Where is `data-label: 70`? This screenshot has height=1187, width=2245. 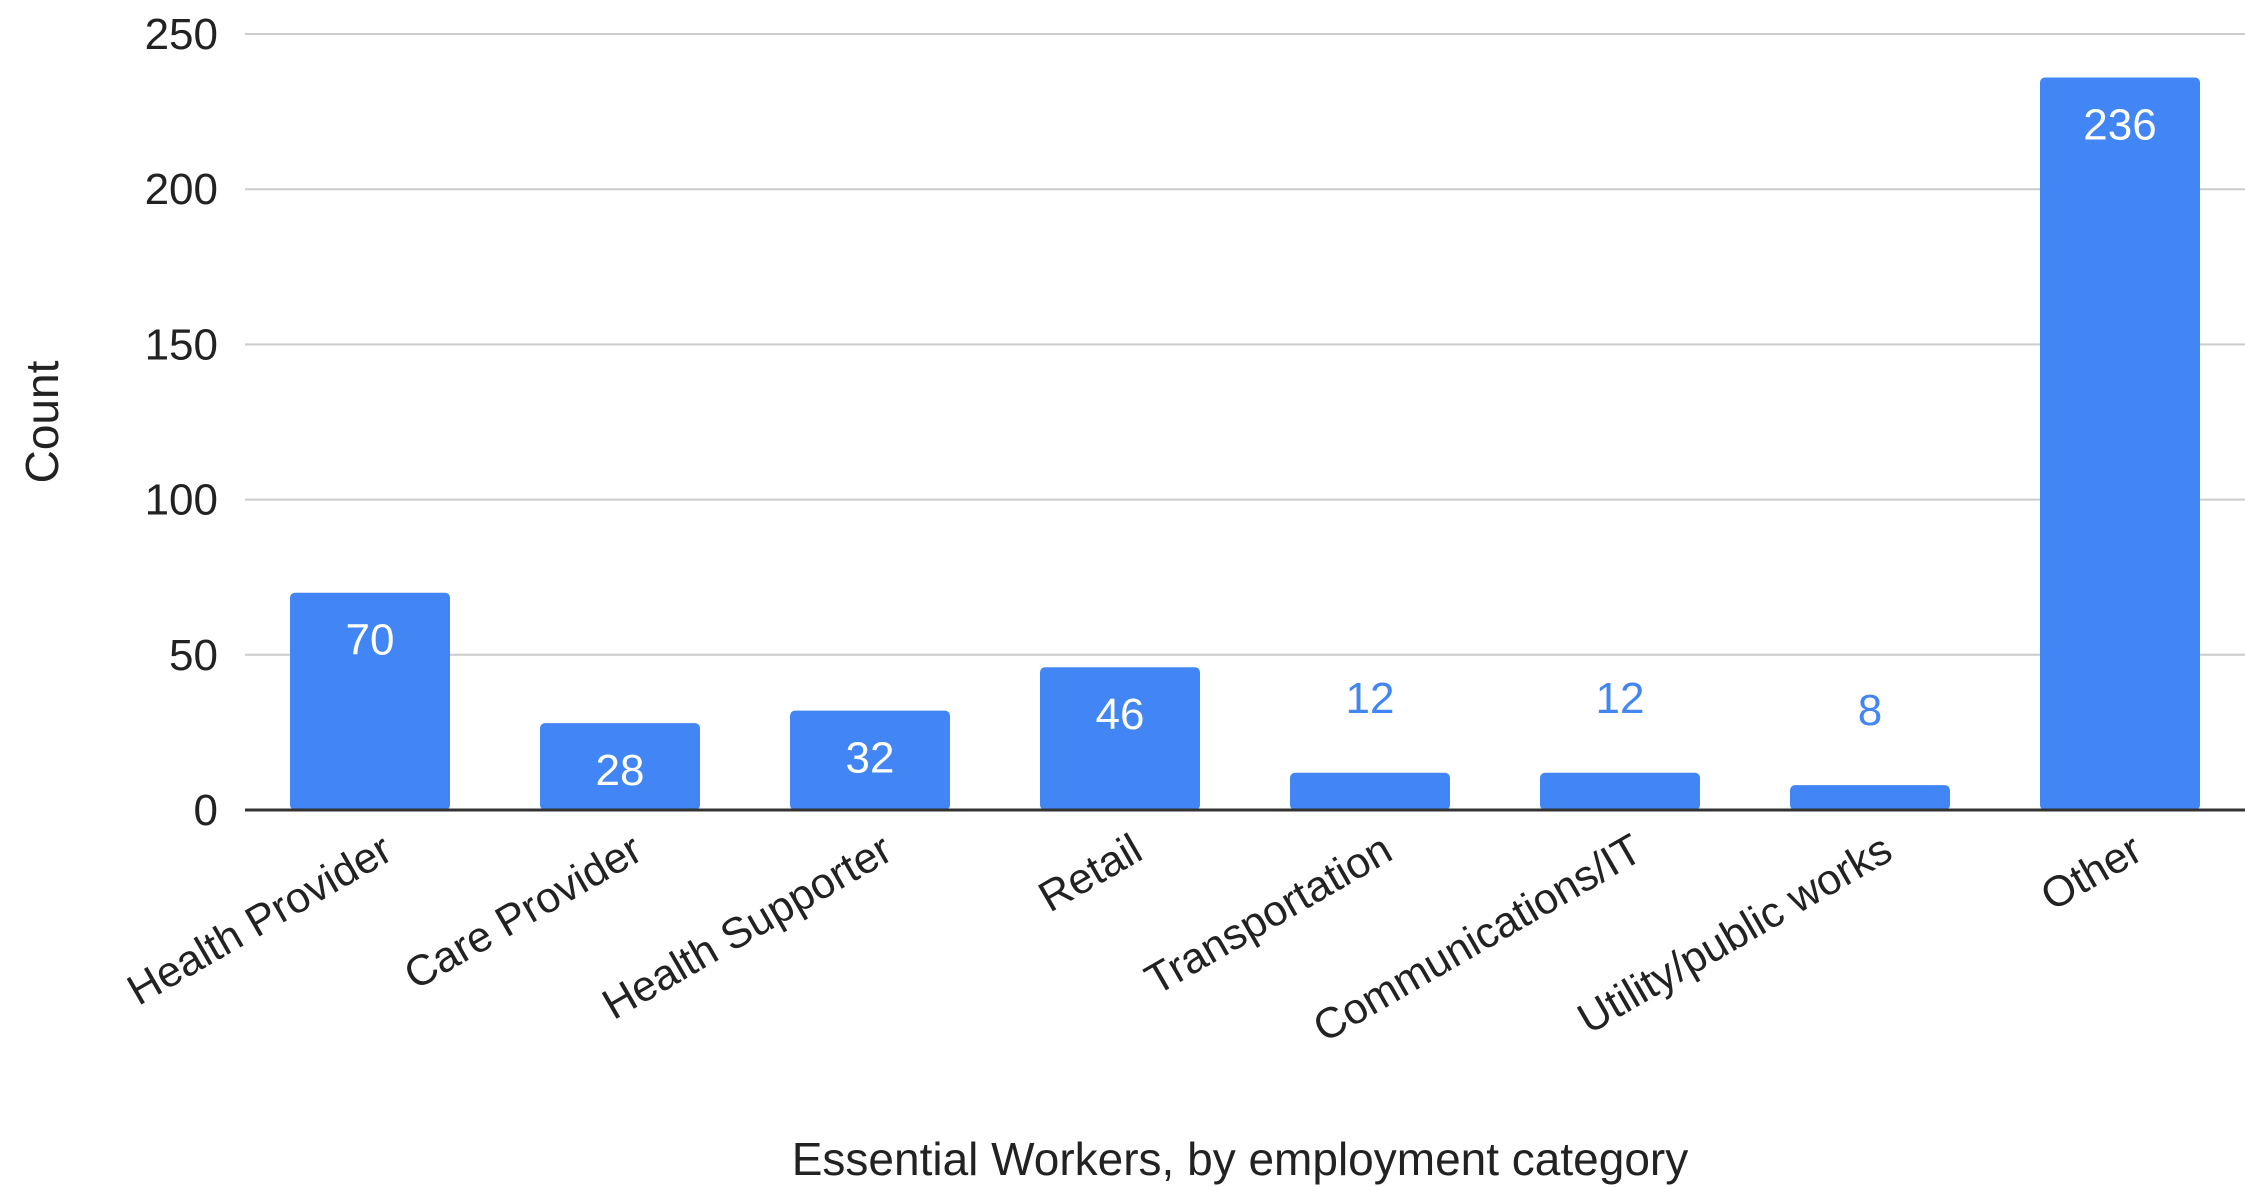 data-label: 70 is located at coordinates (370, 640).